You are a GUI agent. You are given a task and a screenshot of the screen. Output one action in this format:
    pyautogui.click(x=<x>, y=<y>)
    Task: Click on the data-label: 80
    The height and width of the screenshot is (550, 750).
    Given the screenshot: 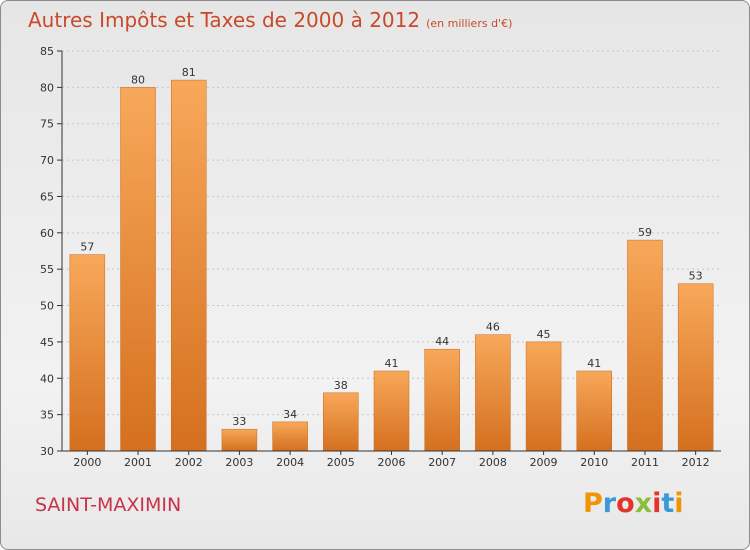 What is the action you would take?
    pyautogui.click(x=138, y=79)
    